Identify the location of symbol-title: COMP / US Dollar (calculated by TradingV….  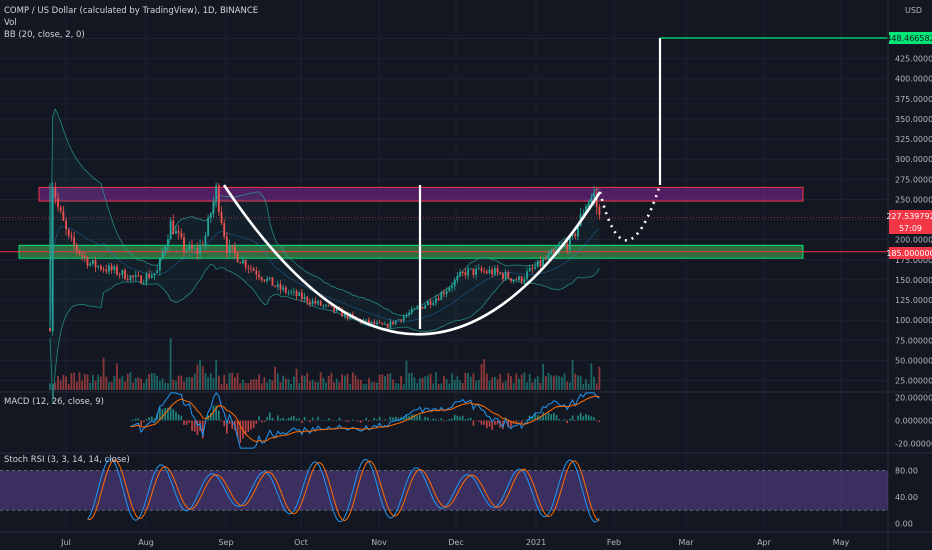
(131, 11).